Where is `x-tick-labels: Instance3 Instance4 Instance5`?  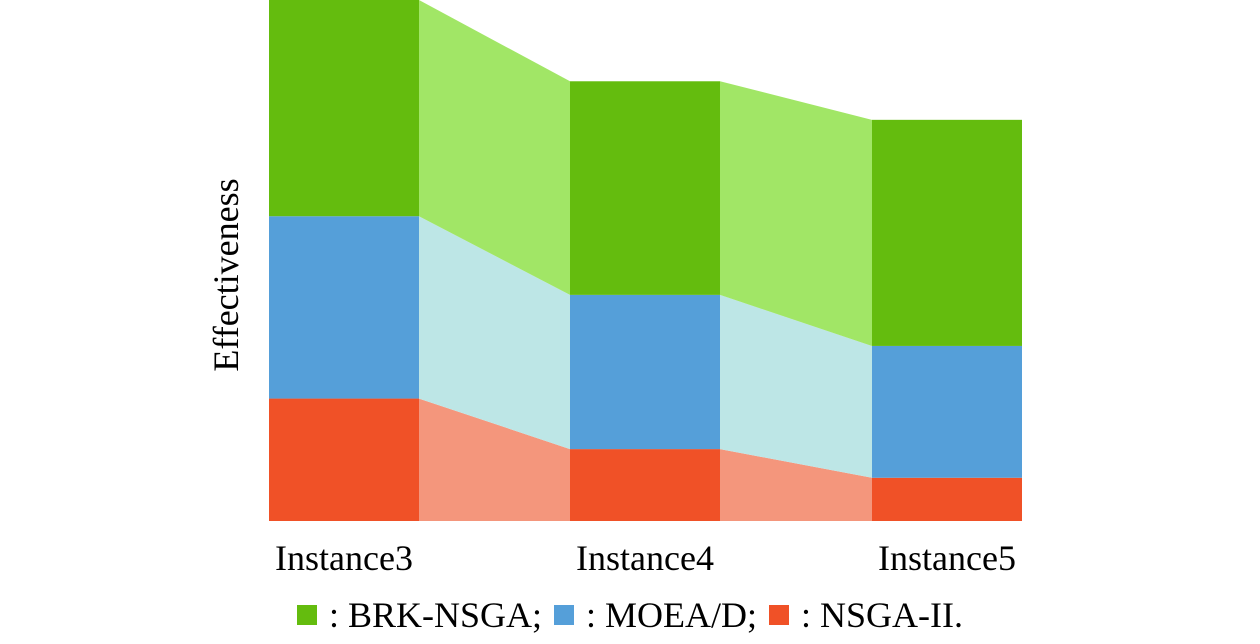 x-tick-labels: Instance3 Instance4 Instance5 is located at coordinates (645, 558).